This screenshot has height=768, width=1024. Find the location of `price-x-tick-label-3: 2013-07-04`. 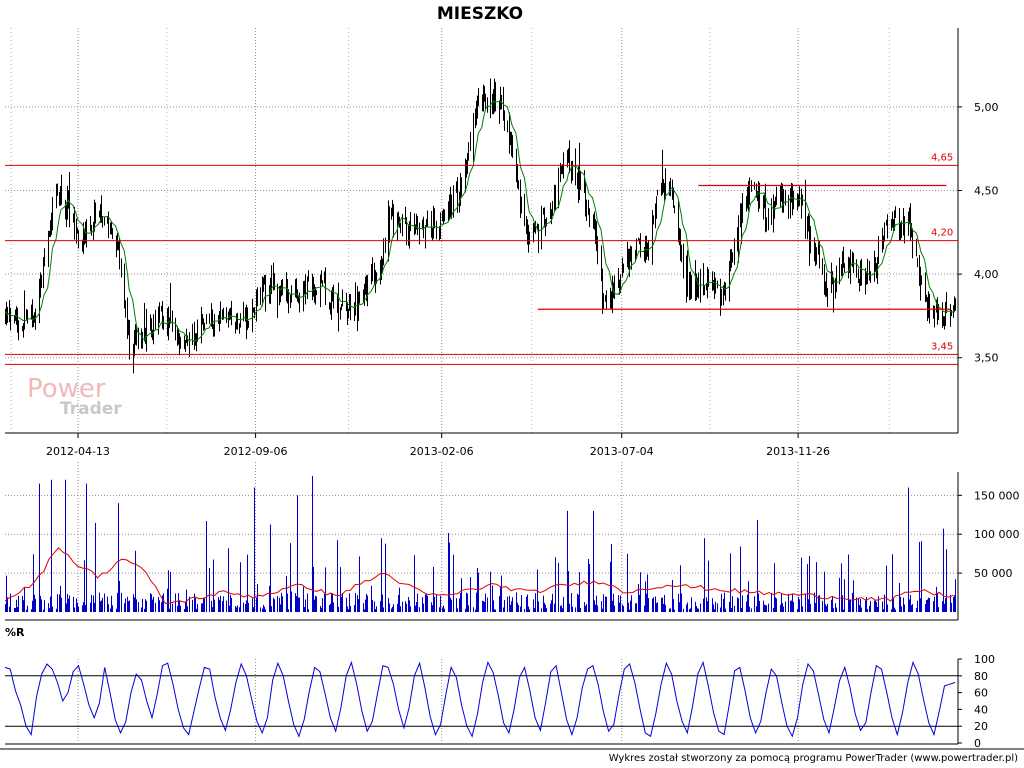

price-x-tick-label-3: 2013-07-04 is located at coordinates (622, 451).